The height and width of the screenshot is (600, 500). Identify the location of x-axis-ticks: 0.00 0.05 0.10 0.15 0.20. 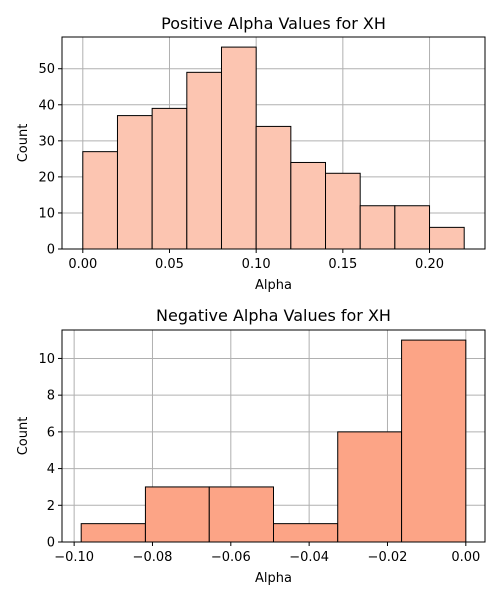
(256, 260).